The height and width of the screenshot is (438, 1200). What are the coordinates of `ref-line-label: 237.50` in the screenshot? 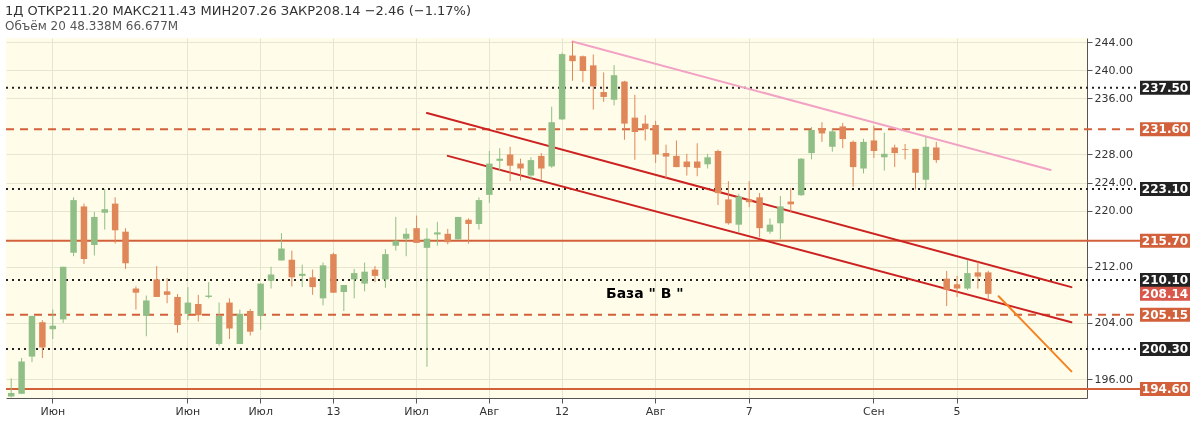 It's located at (1165, 87).